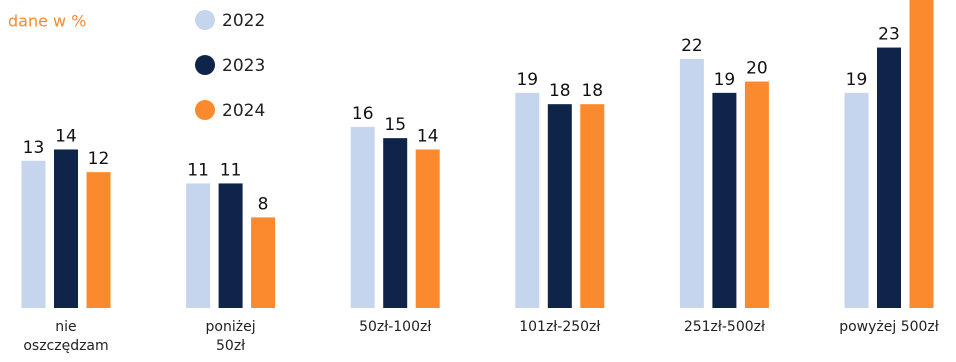 The height and width of the screenshot is (362, 956). What do you see at coordinates (243, 111) in the screenshot?
I see `legend-label: 2024` at bounding box center [243, 111].